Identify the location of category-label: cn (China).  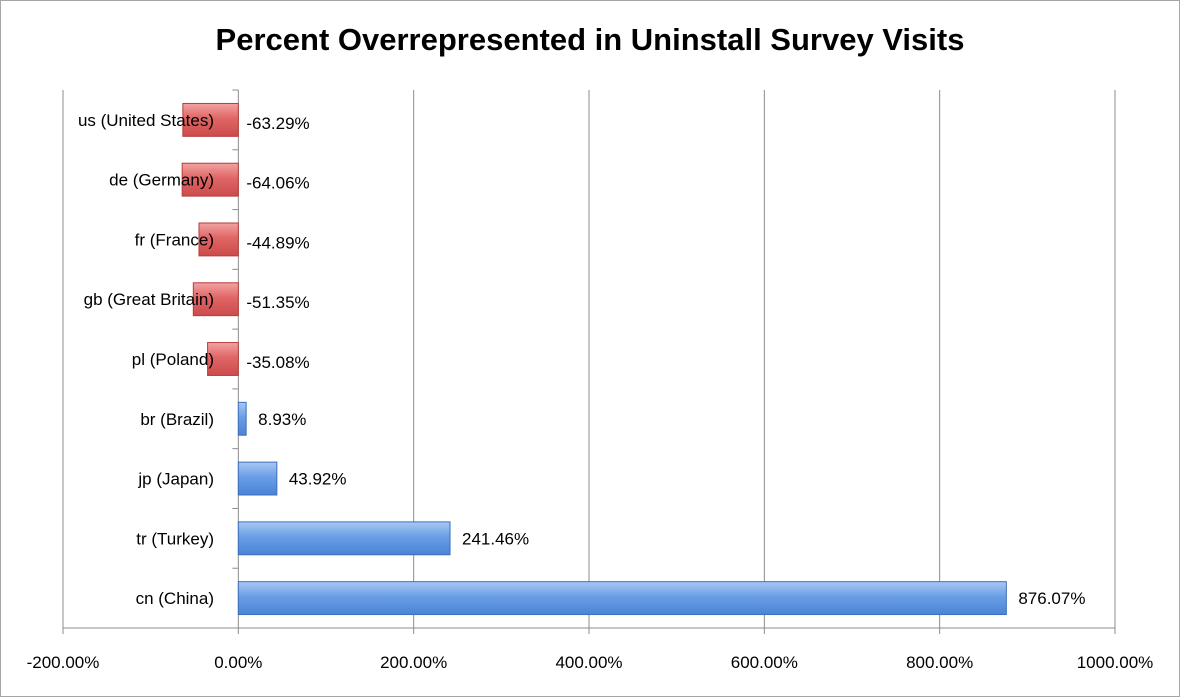
(175, 598).